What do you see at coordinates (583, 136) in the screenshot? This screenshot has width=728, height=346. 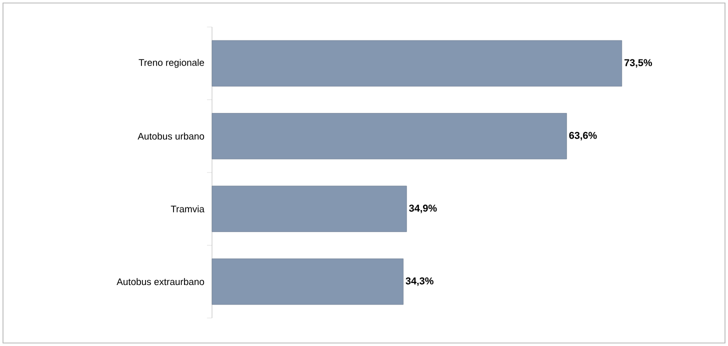 I see `data-label: 63,6%` at bounding box center [583, 136].